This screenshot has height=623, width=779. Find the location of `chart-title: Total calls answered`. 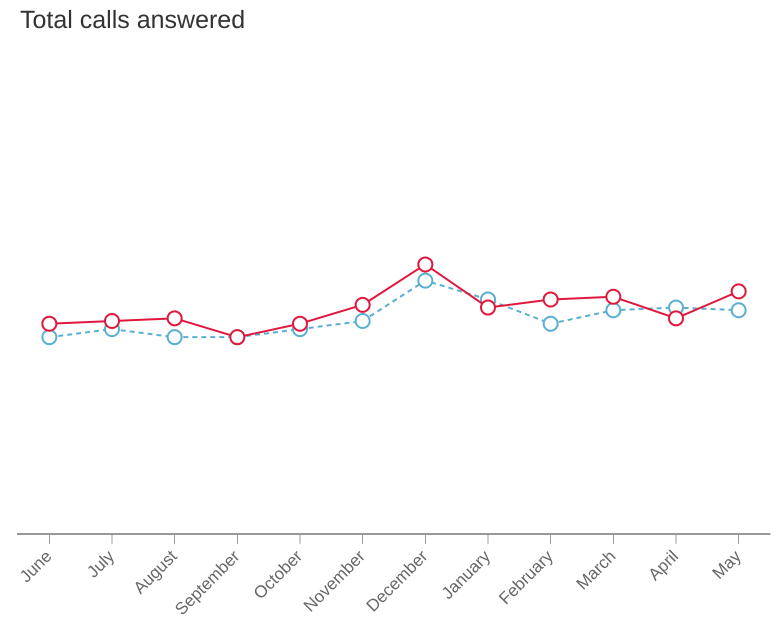

chart-title: Total calls answered is located at coordinates (133, 20).